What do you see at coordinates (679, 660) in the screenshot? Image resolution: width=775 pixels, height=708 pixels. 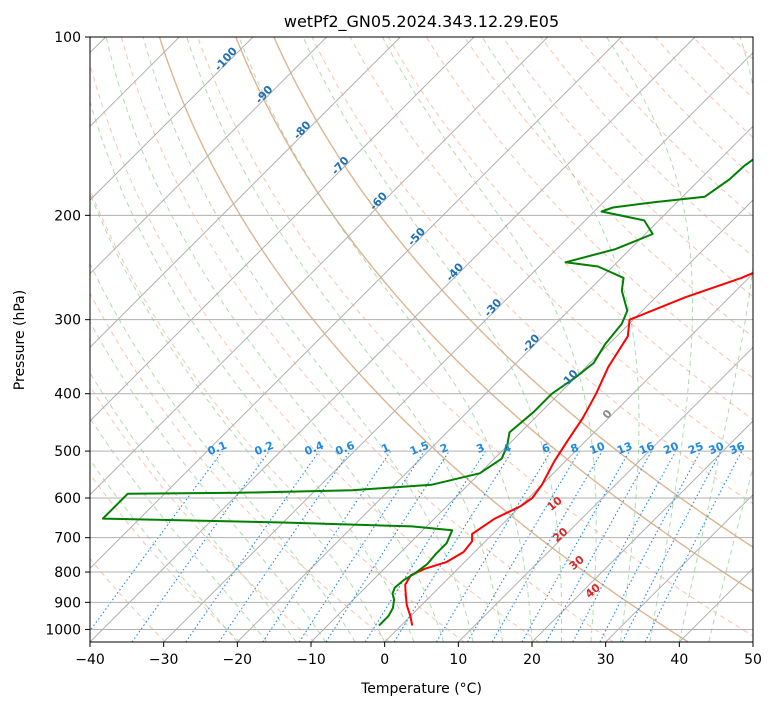 I see `x-tick-label: 40` at bounding box center [679, 660].